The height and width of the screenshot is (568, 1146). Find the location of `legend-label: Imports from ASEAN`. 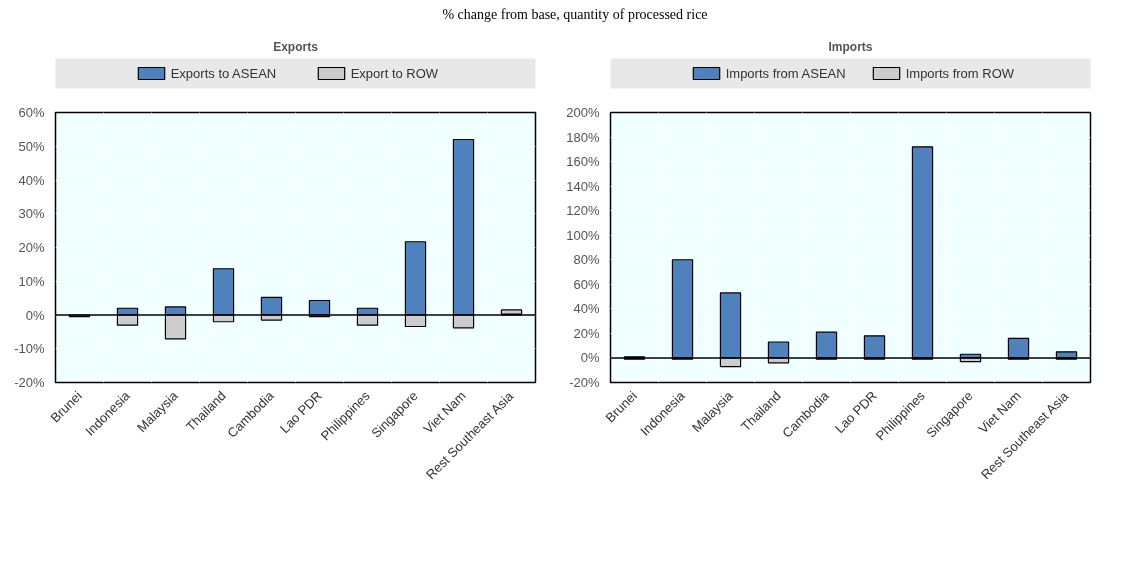

legend-label: Imports from ASEAN is located at coordinates (785, 73).